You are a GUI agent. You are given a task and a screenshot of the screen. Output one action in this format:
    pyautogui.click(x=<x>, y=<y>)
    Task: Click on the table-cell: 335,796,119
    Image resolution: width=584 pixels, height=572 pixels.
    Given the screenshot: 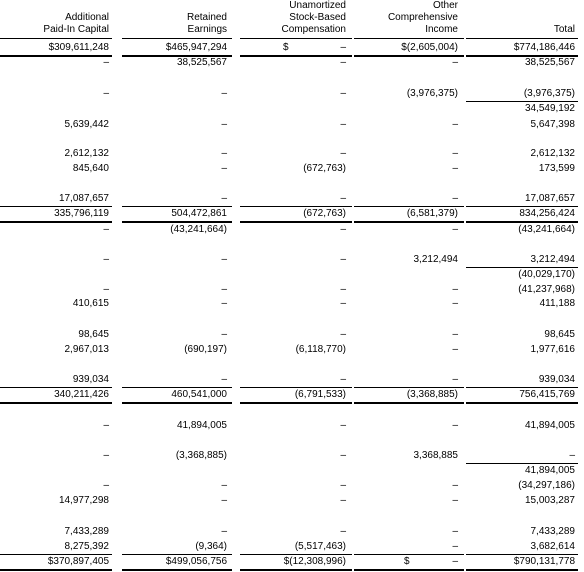 What is the action you would take?
    pyautogui.click(x=81, y=213)
    